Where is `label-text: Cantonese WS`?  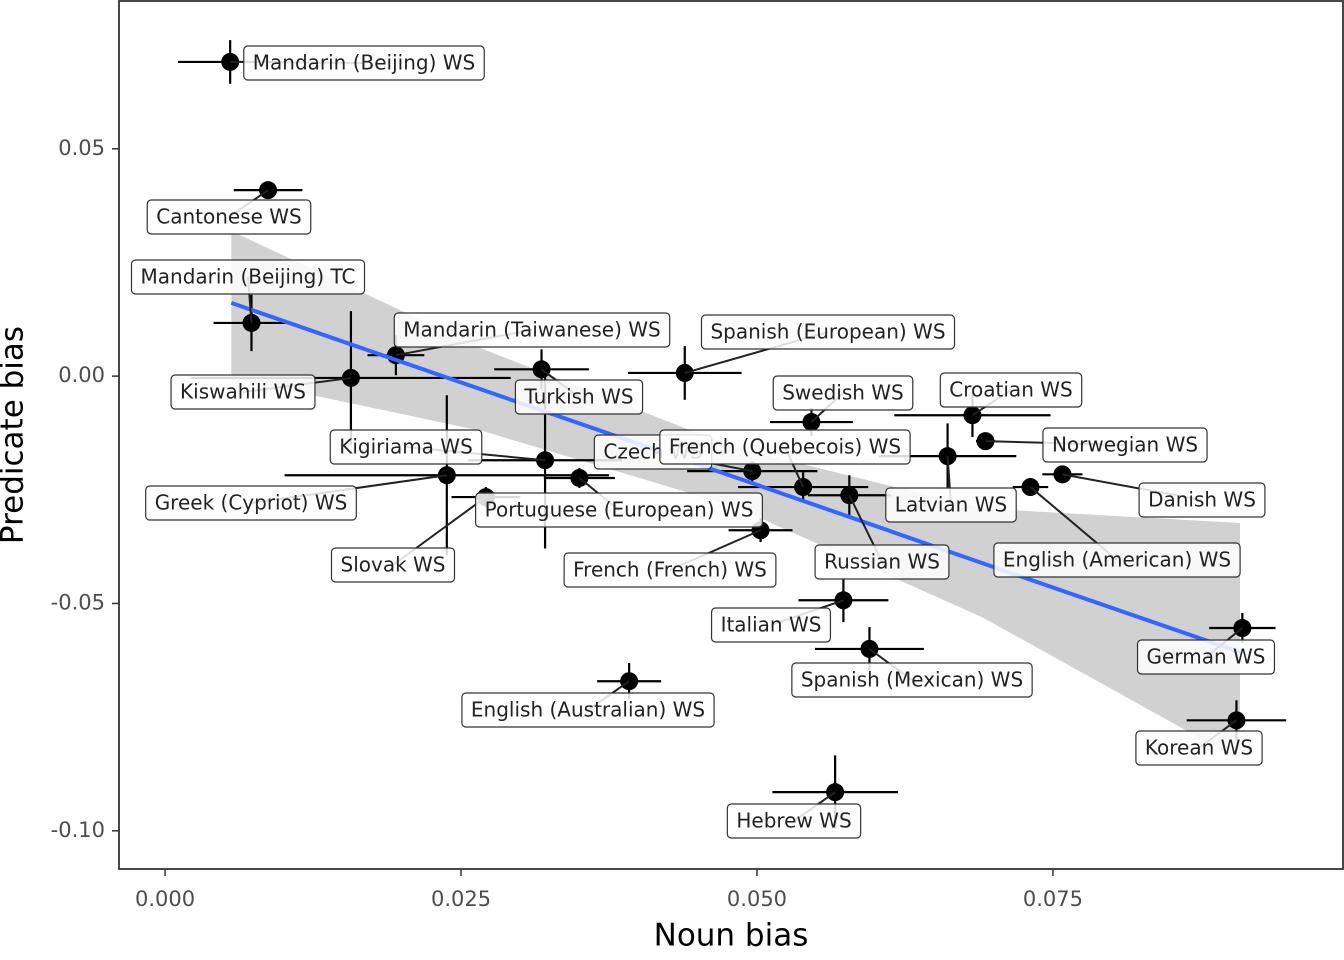 label-text: Cantonese WS is located at coordinates (229, 217).